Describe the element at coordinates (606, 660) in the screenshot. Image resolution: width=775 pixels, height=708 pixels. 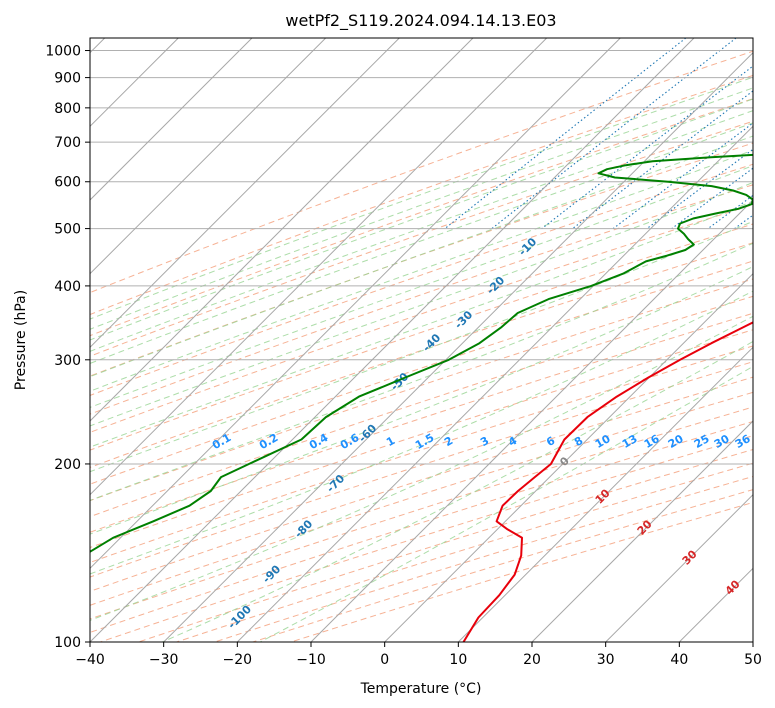
I see `x-tick-label: 30` at that location.